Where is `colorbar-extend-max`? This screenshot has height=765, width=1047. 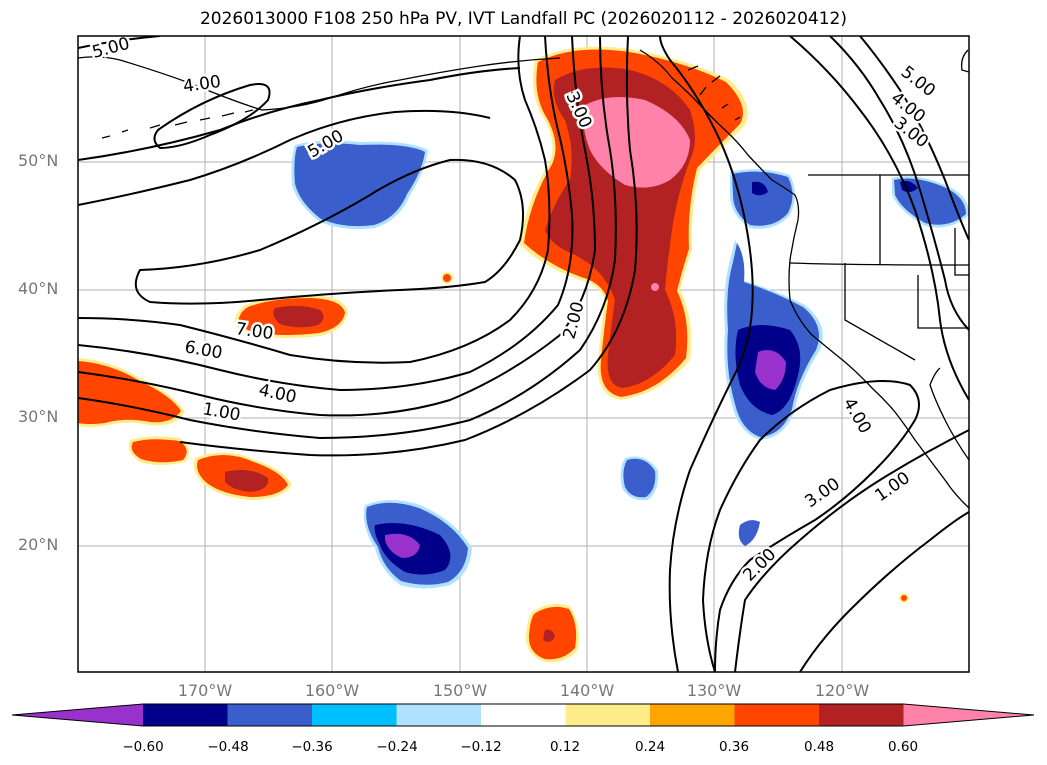 colorbar-extend-max is located at coordinates (968, 715).